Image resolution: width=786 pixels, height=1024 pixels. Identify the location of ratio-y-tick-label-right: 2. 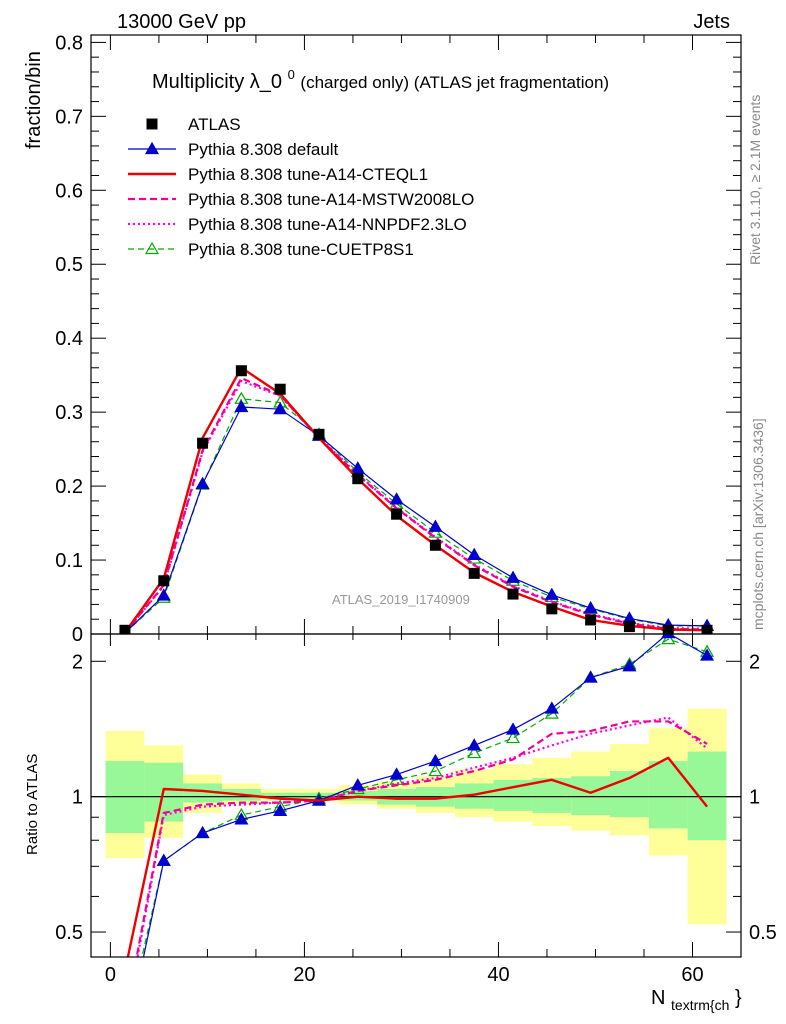
(754, 662).